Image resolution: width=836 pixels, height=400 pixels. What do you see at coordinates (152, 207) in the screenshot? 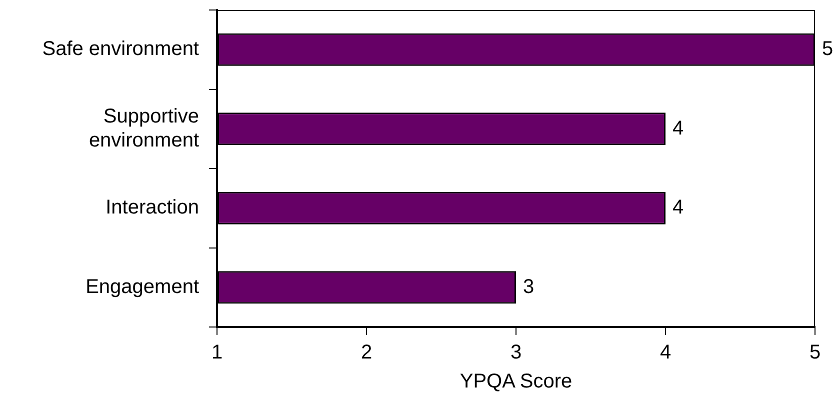
I see `y-tick-label: Interaction` at bounding box center [152, 207].